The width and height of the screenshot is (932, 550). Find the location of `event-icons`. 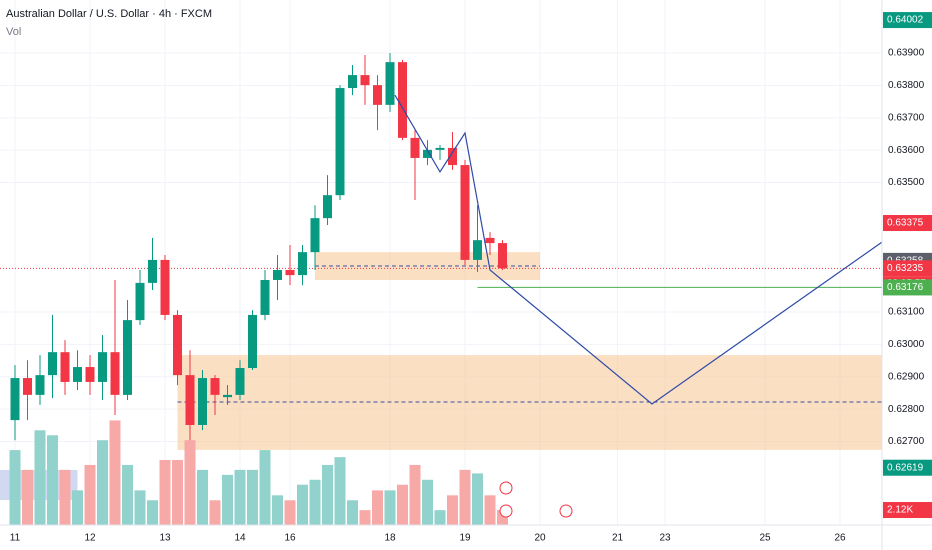

event-icons is located at coordinates (536, 499).